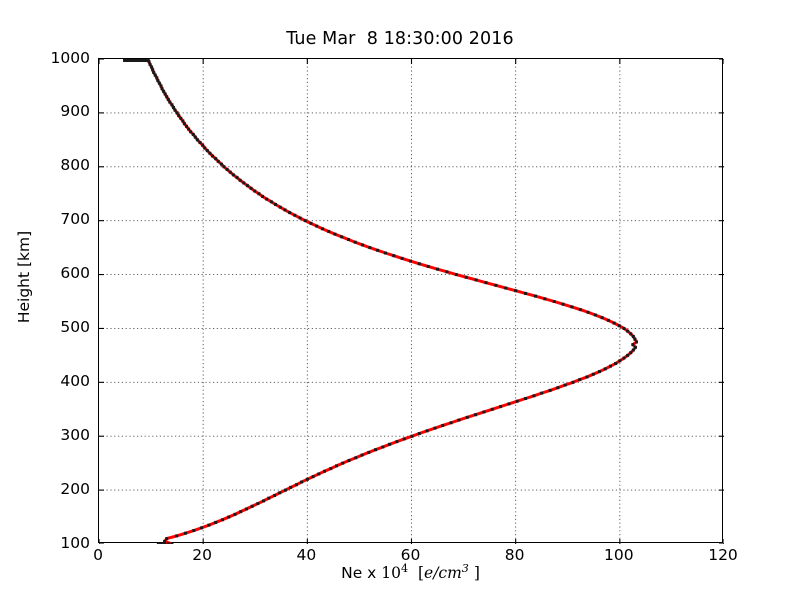  I want to click on y-tick-label: 500, so click(75, 326).